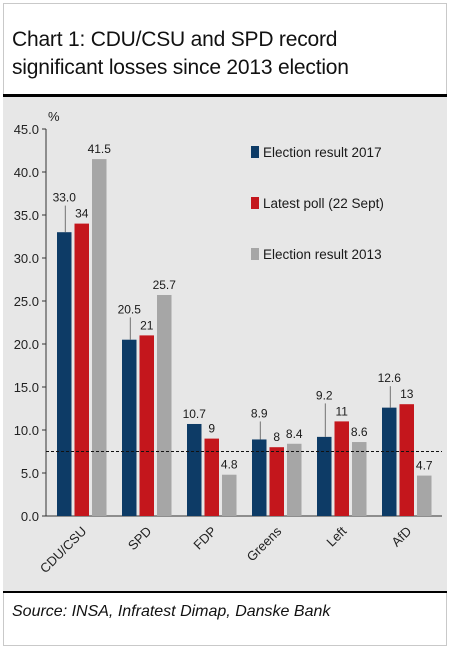  What do you see at coordinates (26, 387) in the screenshot?
I see `y-tick-label: 15.0` at bounding box center [26, 387].